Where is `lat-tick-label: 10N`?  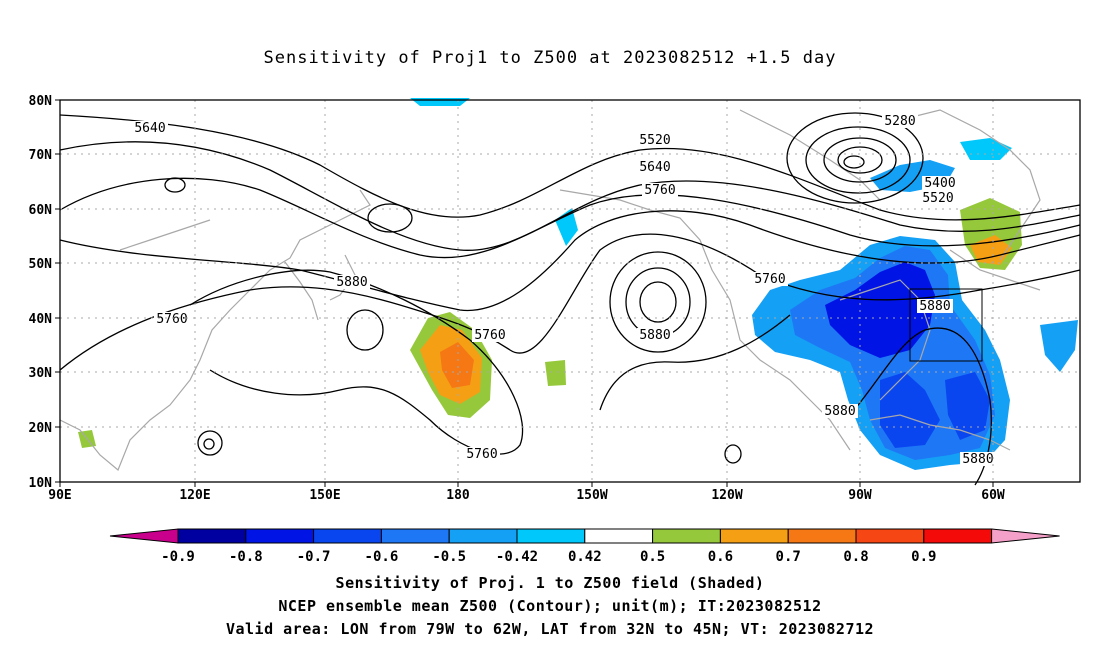 lat-tick-label: 10N is located at coordinates (41, 483).